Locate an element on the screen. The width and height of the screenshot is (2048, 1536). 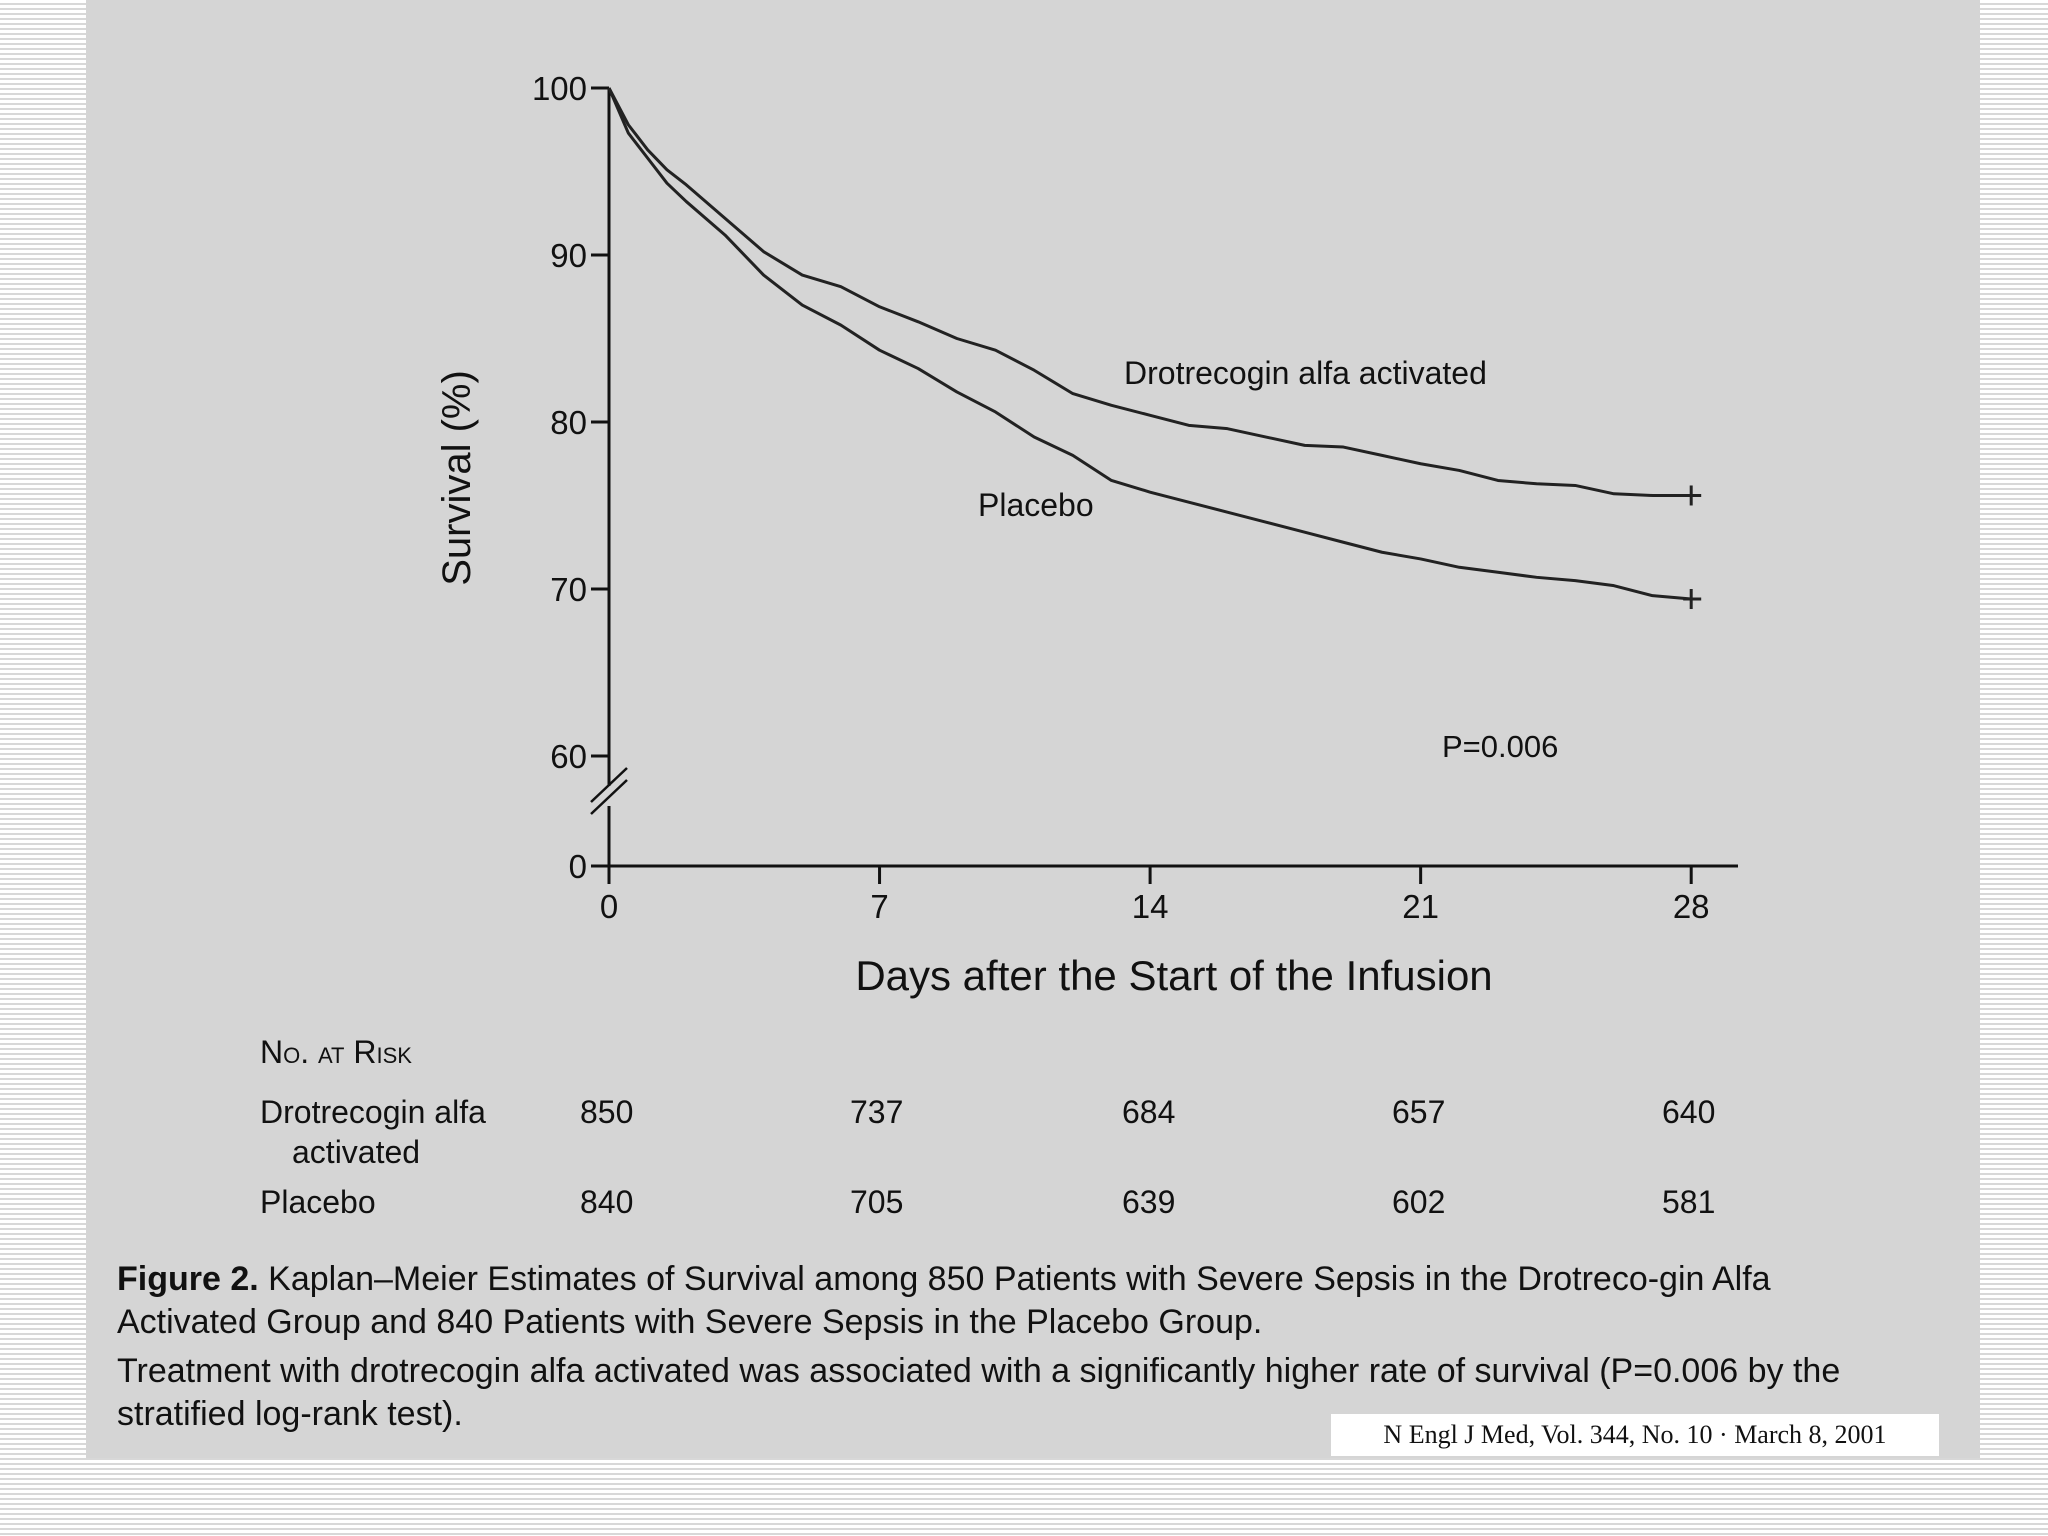
x-axis-title: Days after the Start of the Infusion is located at coordinates (1173, 975).